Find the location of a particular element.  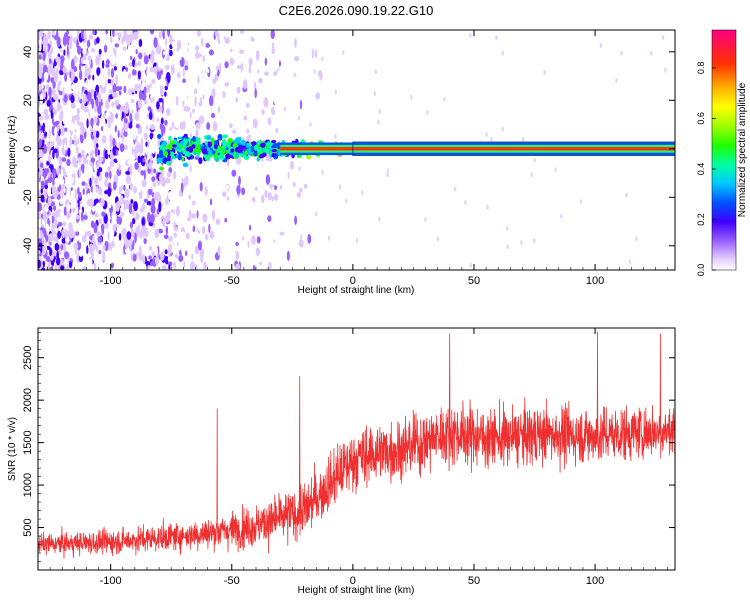

heatmap-y-label: Frequency (Hz) is located at coordinates (12, 150).